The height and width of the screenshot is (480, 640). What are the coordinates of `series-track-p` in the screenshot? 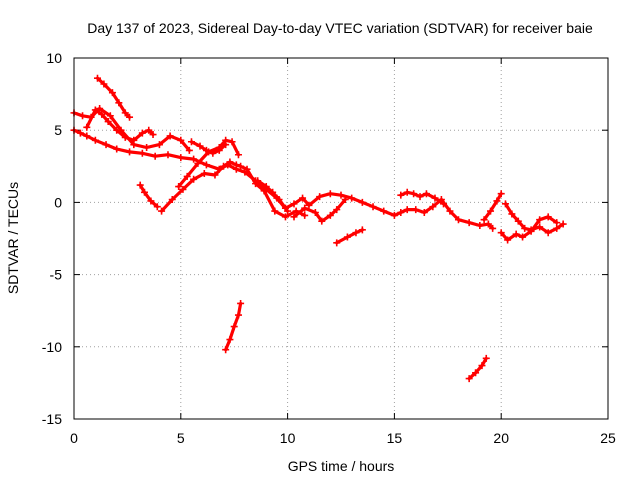 It's located at (233, 326).